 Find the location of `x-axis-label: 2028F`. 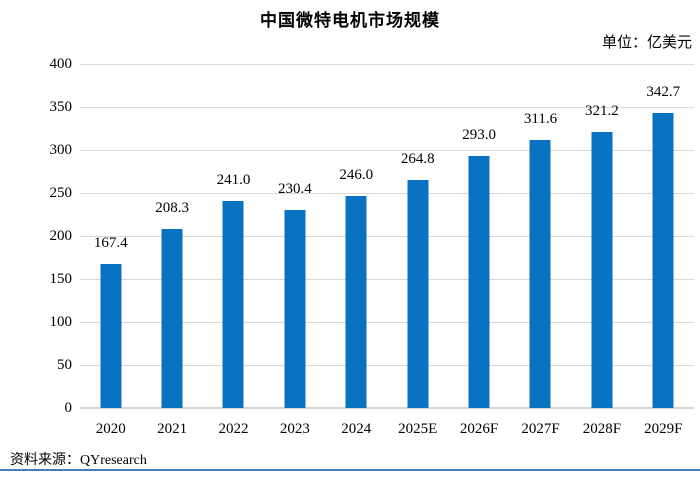

x-axis-label: 2028F is located at coordinates (602, 429).